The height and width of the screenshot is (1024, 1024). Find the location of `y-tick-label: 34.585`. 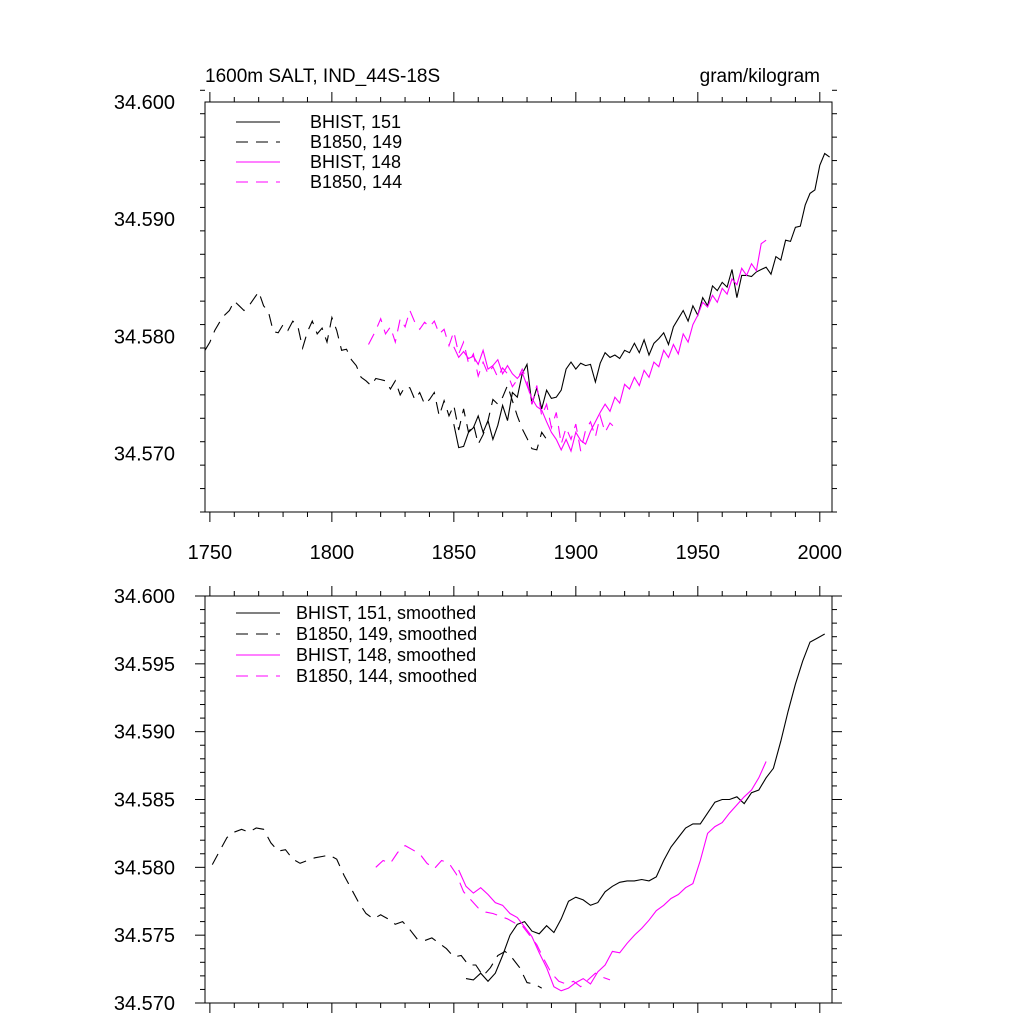

y-tick-label: 34.585 is located at coordinates (144, 801).